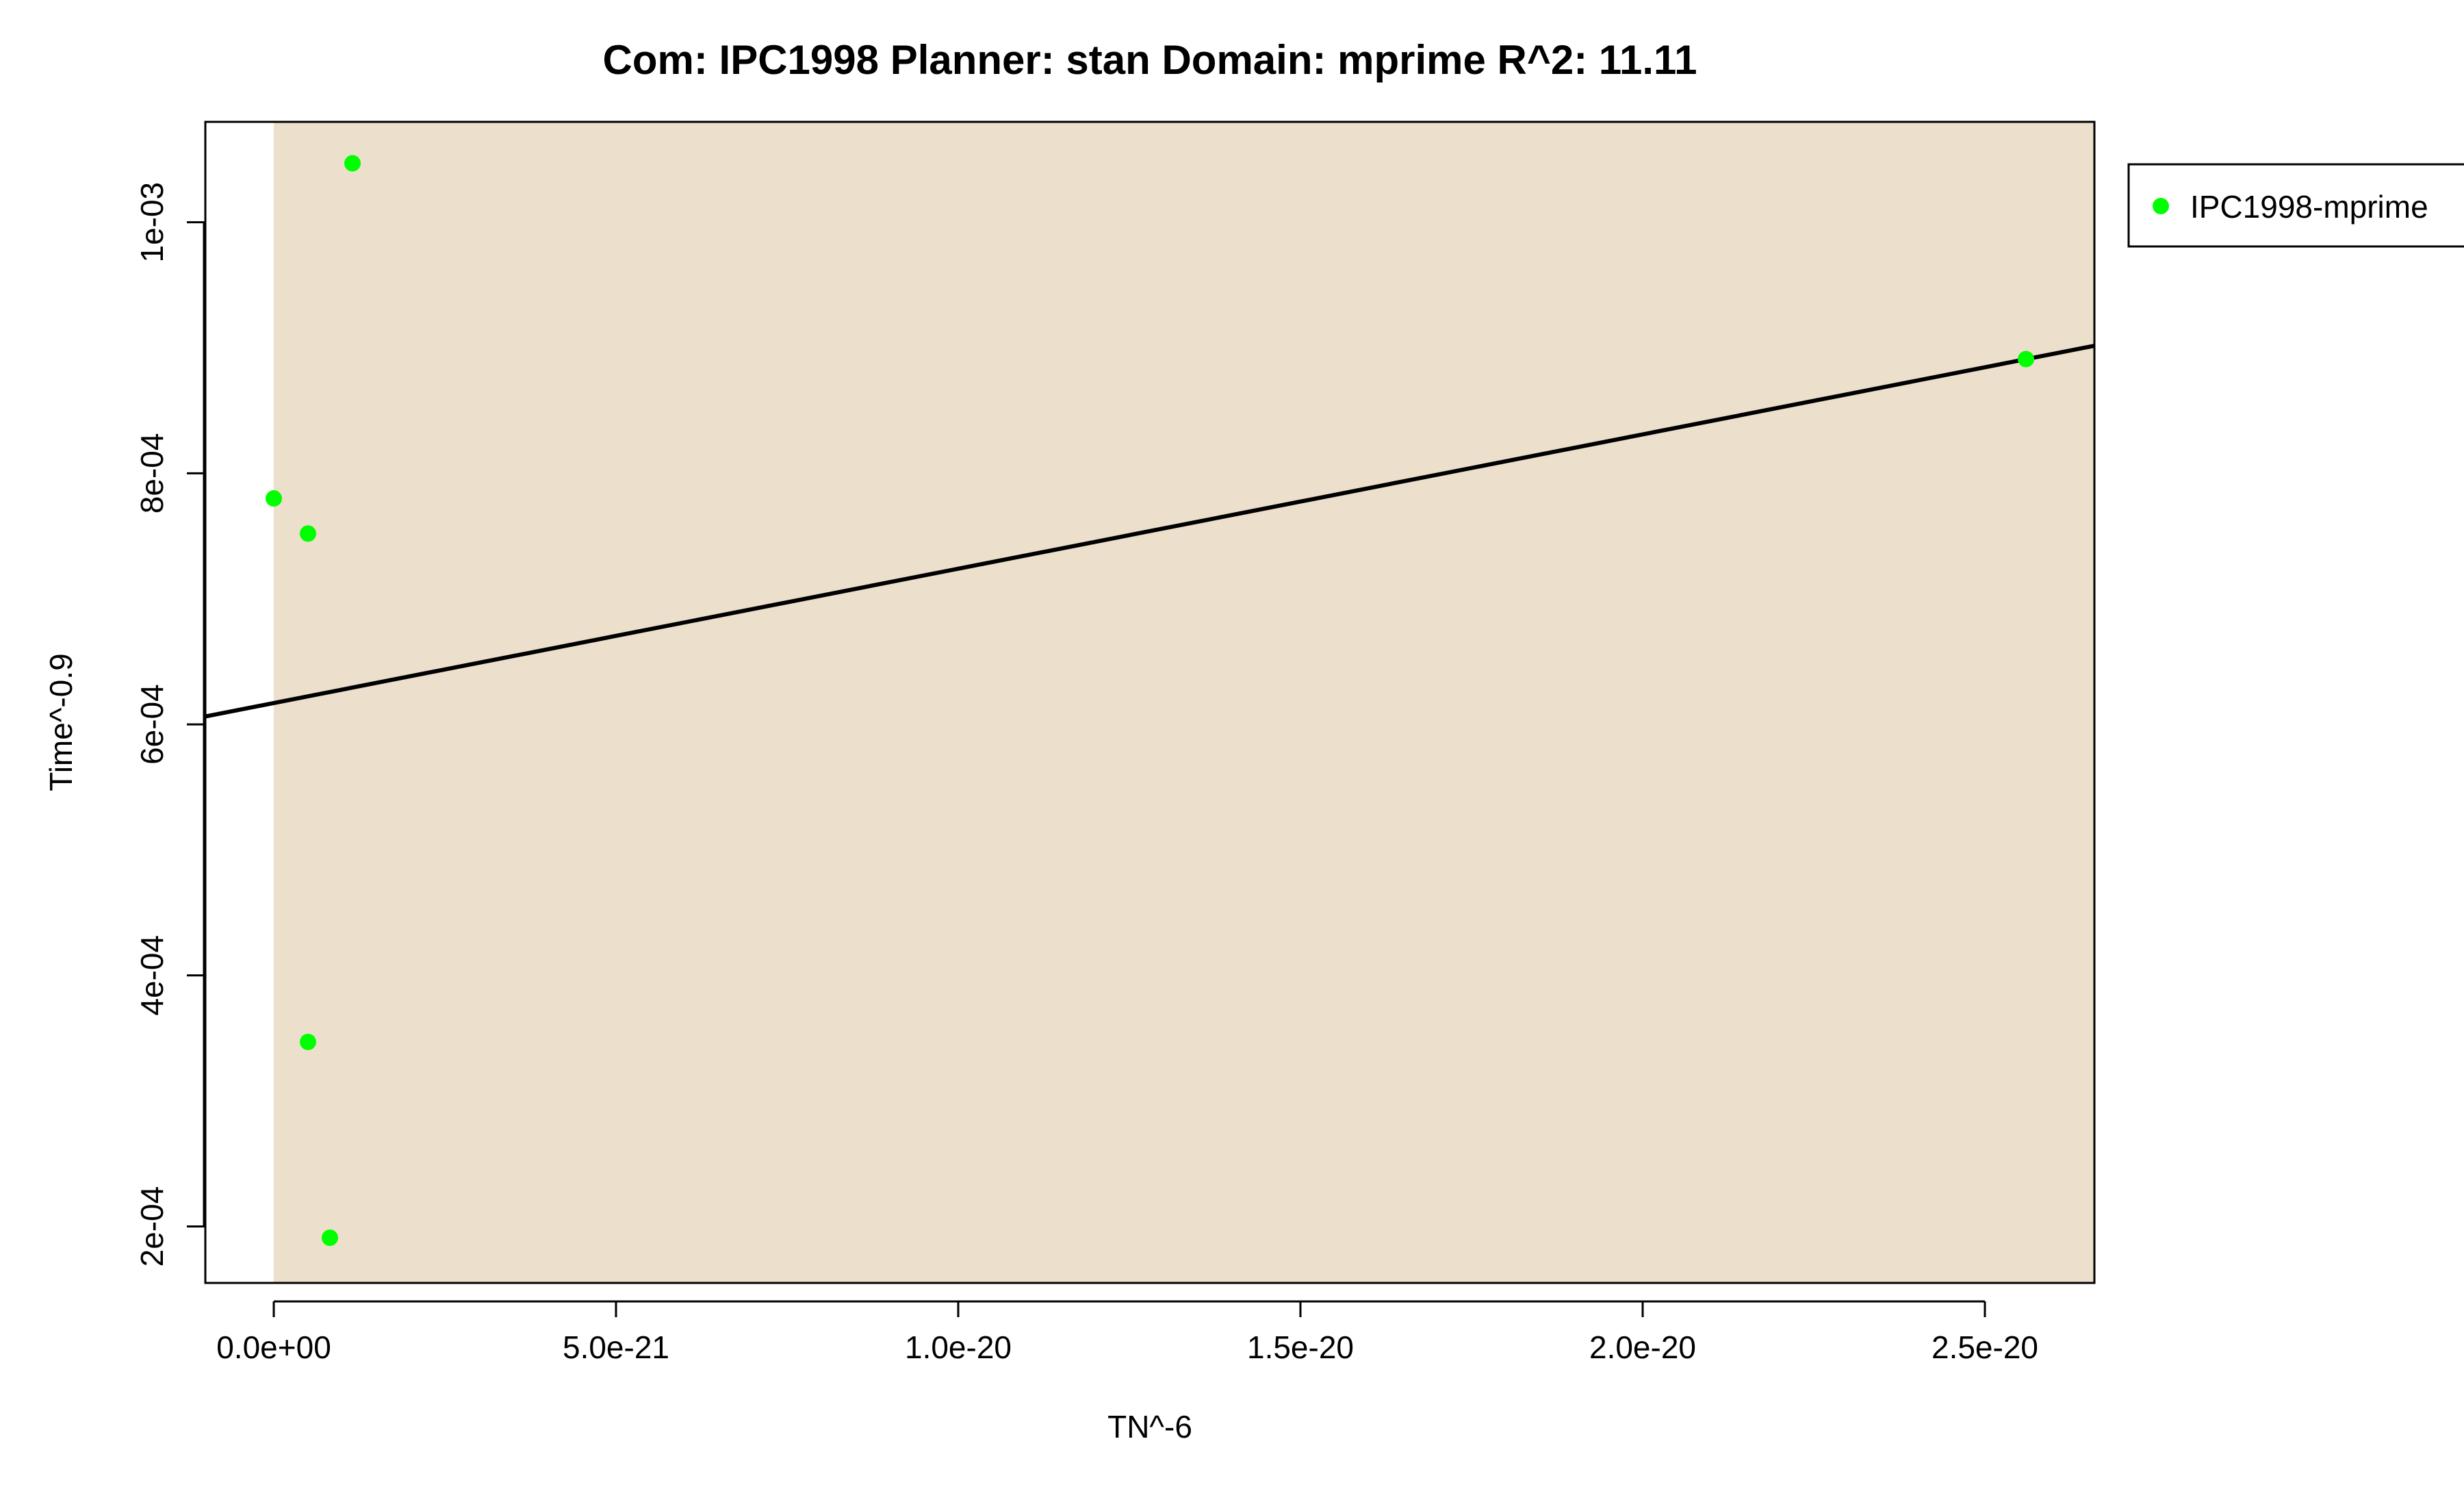  What do you see at coordinates (152, 1226) in the screenshot?
I see `y-tick-label: 2e-04` at bounding box center [152, 1226].